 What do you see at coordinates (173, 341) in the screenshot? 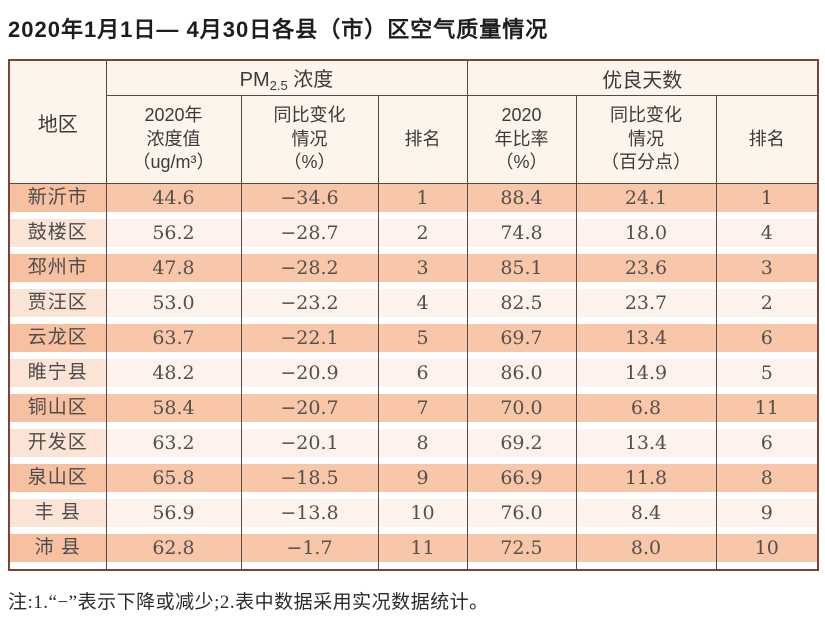
I see `cell-pm_value: 63.7` at bounding box center [173, 341].